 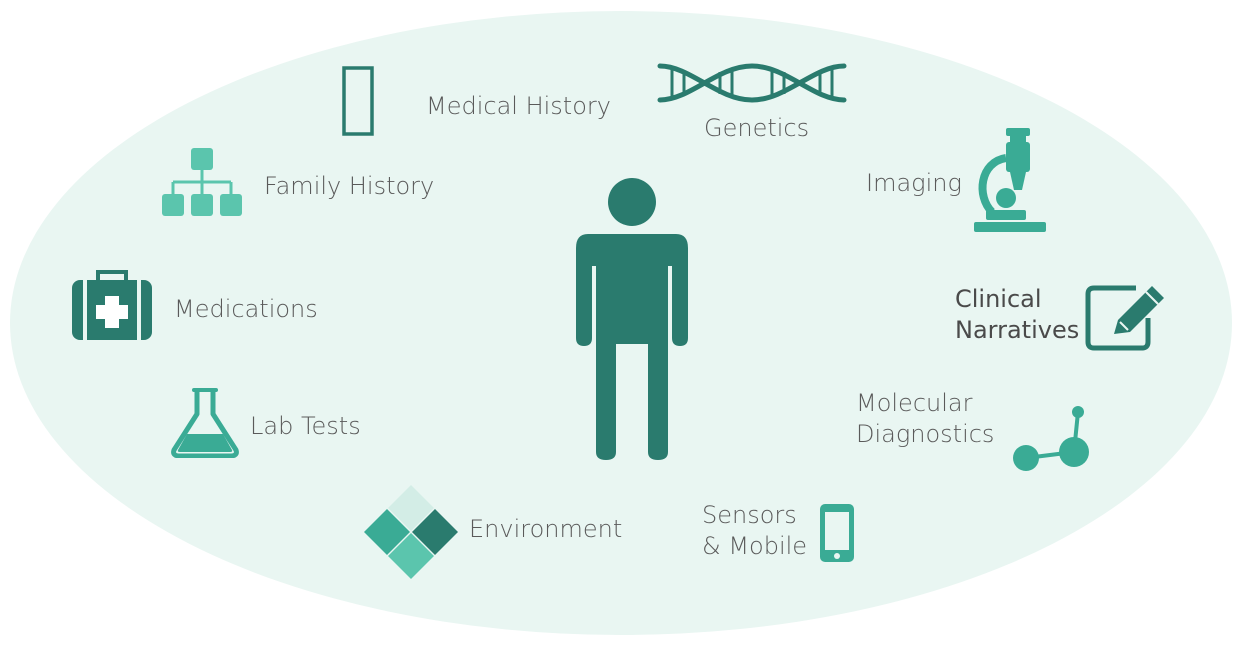 I want to click on medical-history-label: Medical History, so click(x=518, y=106).